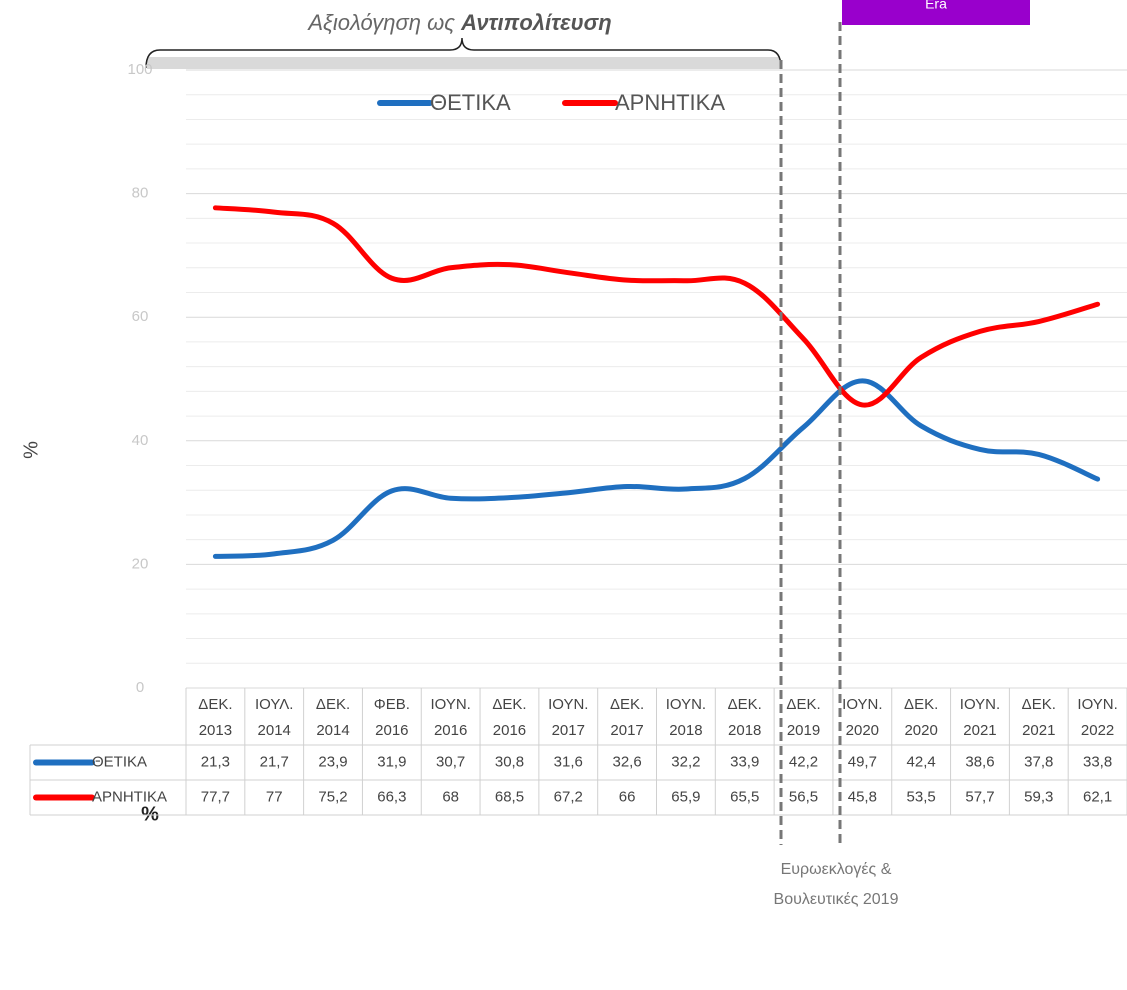 This screenshot has height=990, width=1127. I want to click on y-tick-label: 100, so click(139, 69).